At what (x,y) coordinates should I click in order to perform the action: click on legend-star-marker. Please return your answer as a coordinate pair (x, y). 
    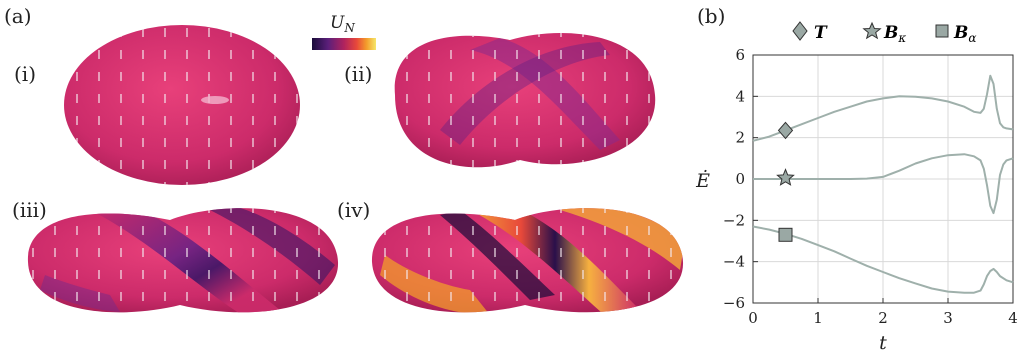
    Looking at the image, I should click on (872, 30).